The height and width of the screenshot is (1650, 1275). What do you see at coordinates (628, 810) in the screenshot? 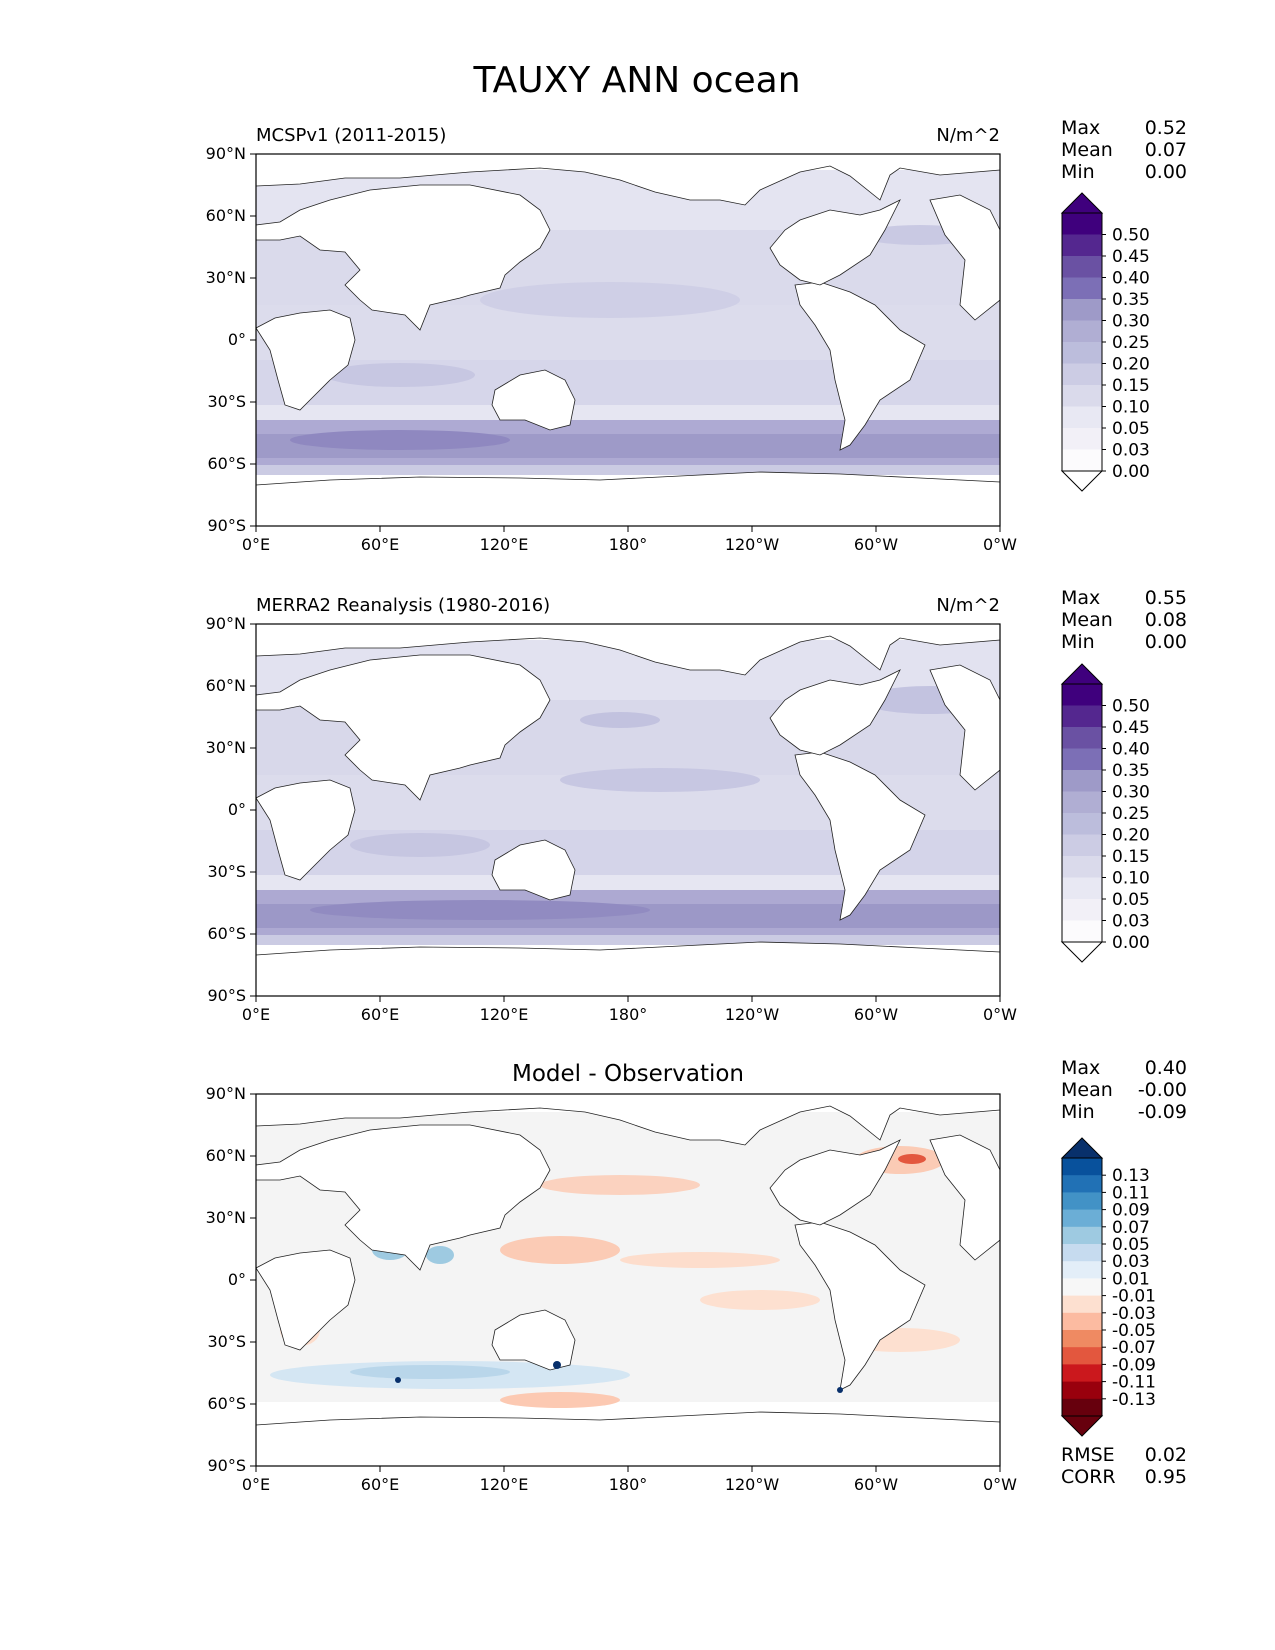
I see `map-observation` at bounding box center [628, 810].